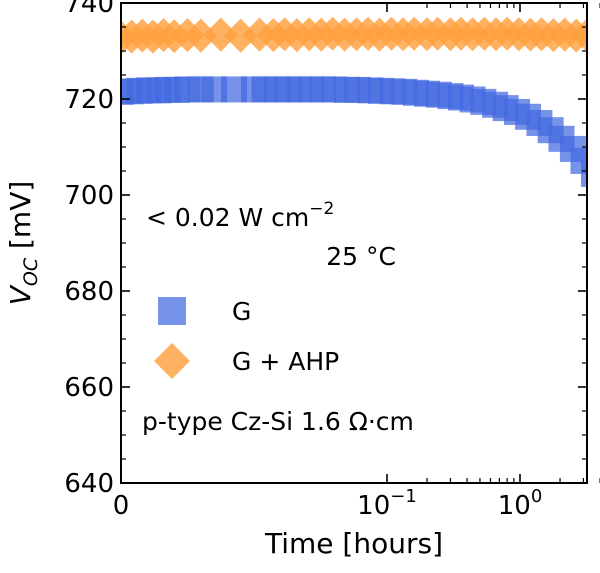 This screenshot has height=573, width=600. Describe the element at coordinates (89, 100) in the screenshot. I see `y-tick-label: 720` at that location.